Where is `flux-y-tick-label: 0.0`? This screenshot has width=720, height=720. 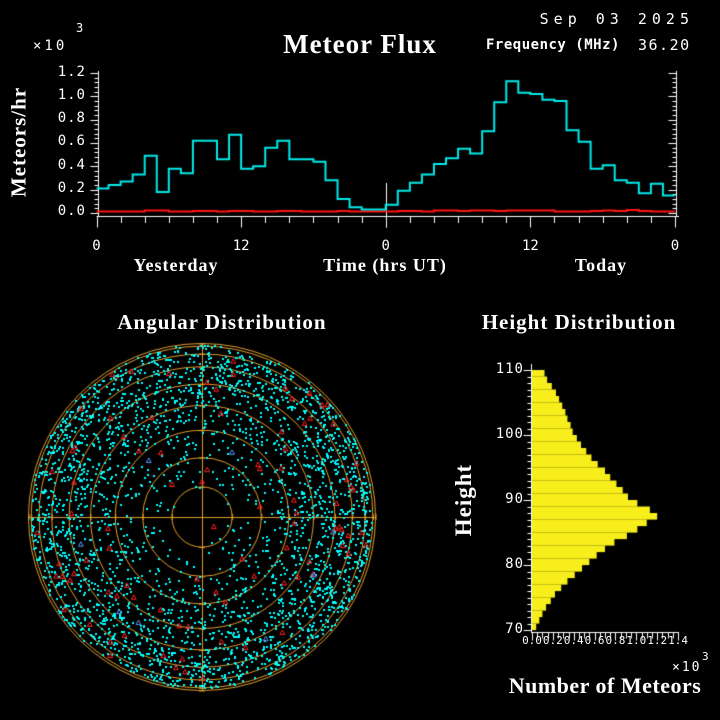
flux-y-tick-label: 0.0 is located at coordinates (71, 211).